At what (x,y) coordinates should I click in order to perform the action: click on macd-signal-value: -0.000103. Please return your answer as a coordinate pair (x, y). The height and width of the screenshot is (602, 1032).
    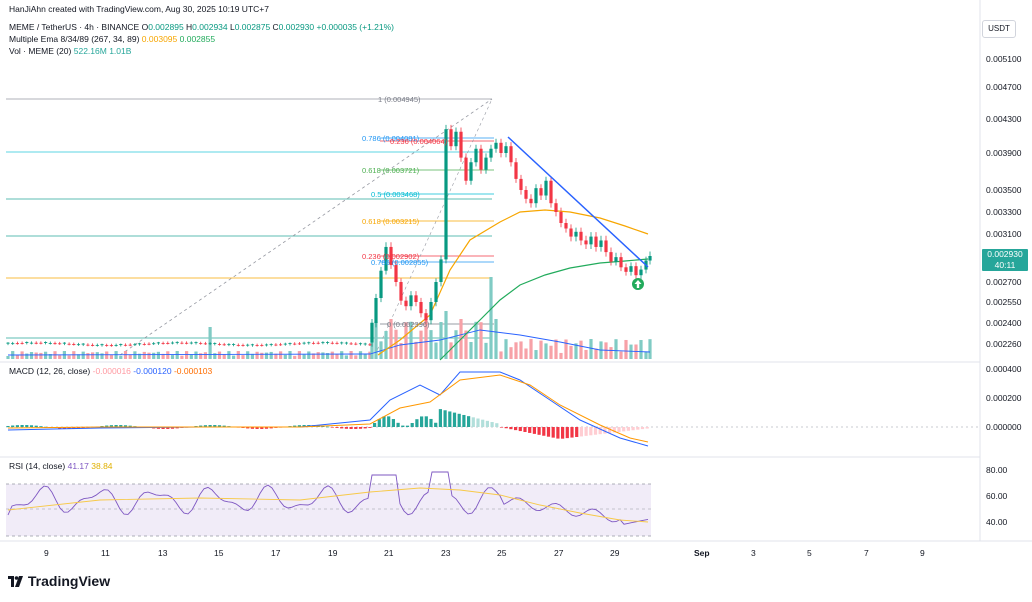
    Looking at the image, I should click on (193, 371).